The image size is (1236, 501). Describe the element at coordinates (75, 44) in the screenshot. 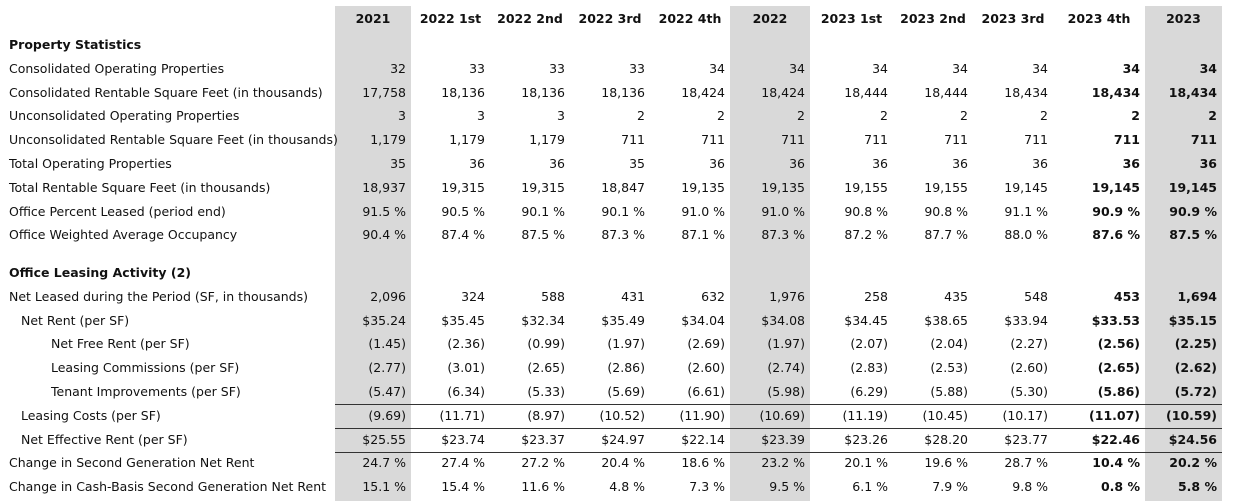

I see `section-title: Property Statistics` at that location.